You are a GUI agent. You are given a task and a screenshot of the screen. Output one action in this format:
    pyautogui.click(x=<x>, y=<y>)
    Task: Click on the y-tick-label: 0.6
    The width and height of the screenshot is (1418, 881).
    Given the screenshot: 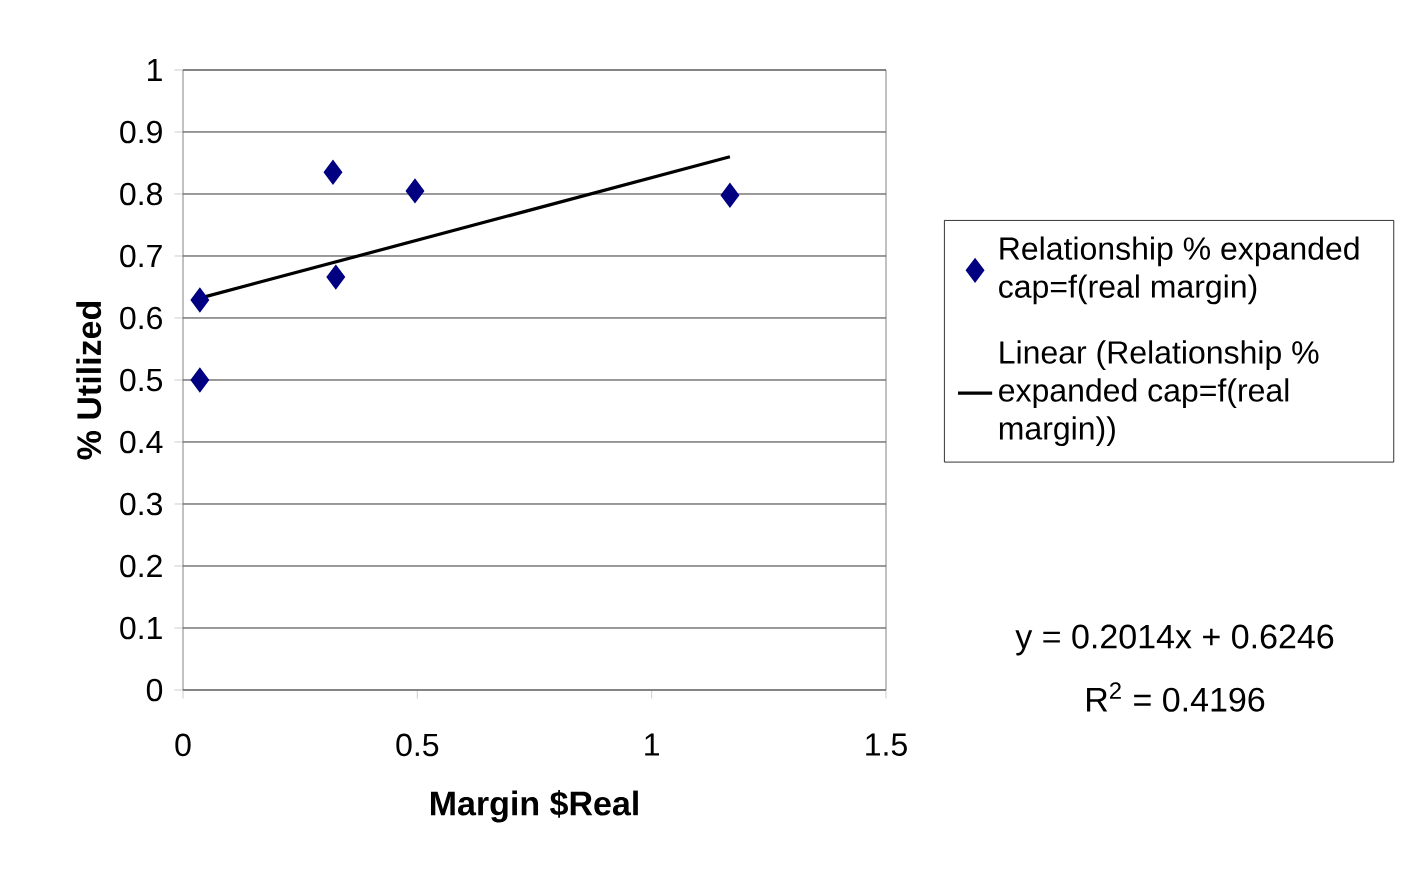 What is the action you would take?
    pyautogui.click(x=141, y=318)
    